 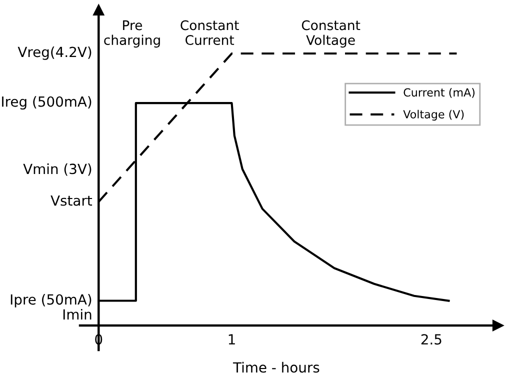 I want to click on annotation: Ireg (500mA), so click(x=47, y=103).